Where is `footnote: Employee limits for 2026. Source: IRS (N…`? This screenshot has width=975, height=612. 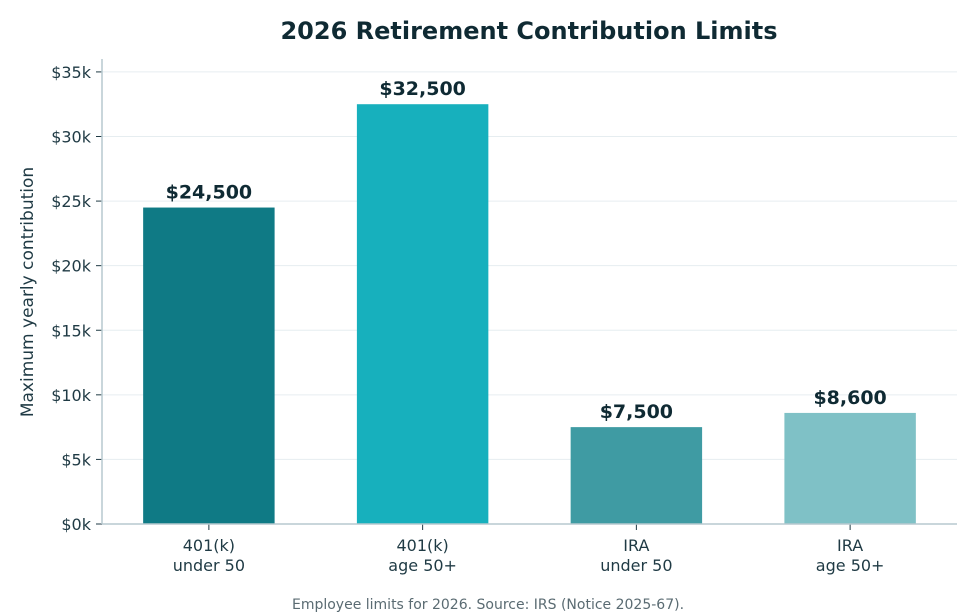 footnote: Employee limits for 2026. Source: IRS (N… is located at coordinates (488, 604).